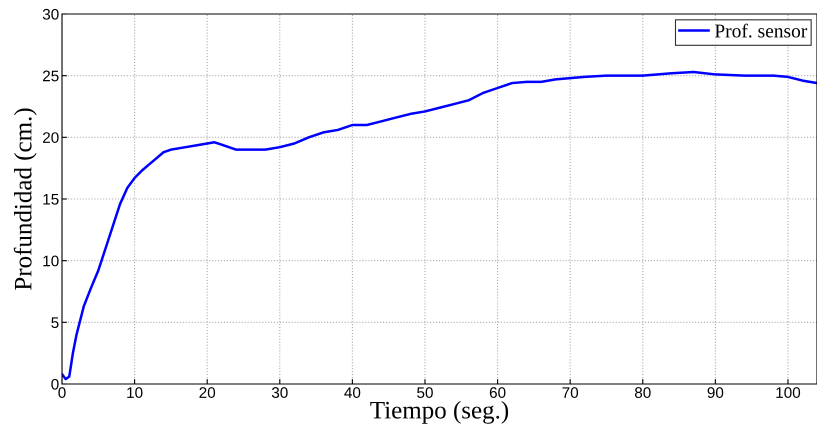 This screenshot has width=817, height=434. What do you see at coordinates (280, 392) in the screenshot?
I see `x-tick-label: 30` at bounding box center [280, 392].